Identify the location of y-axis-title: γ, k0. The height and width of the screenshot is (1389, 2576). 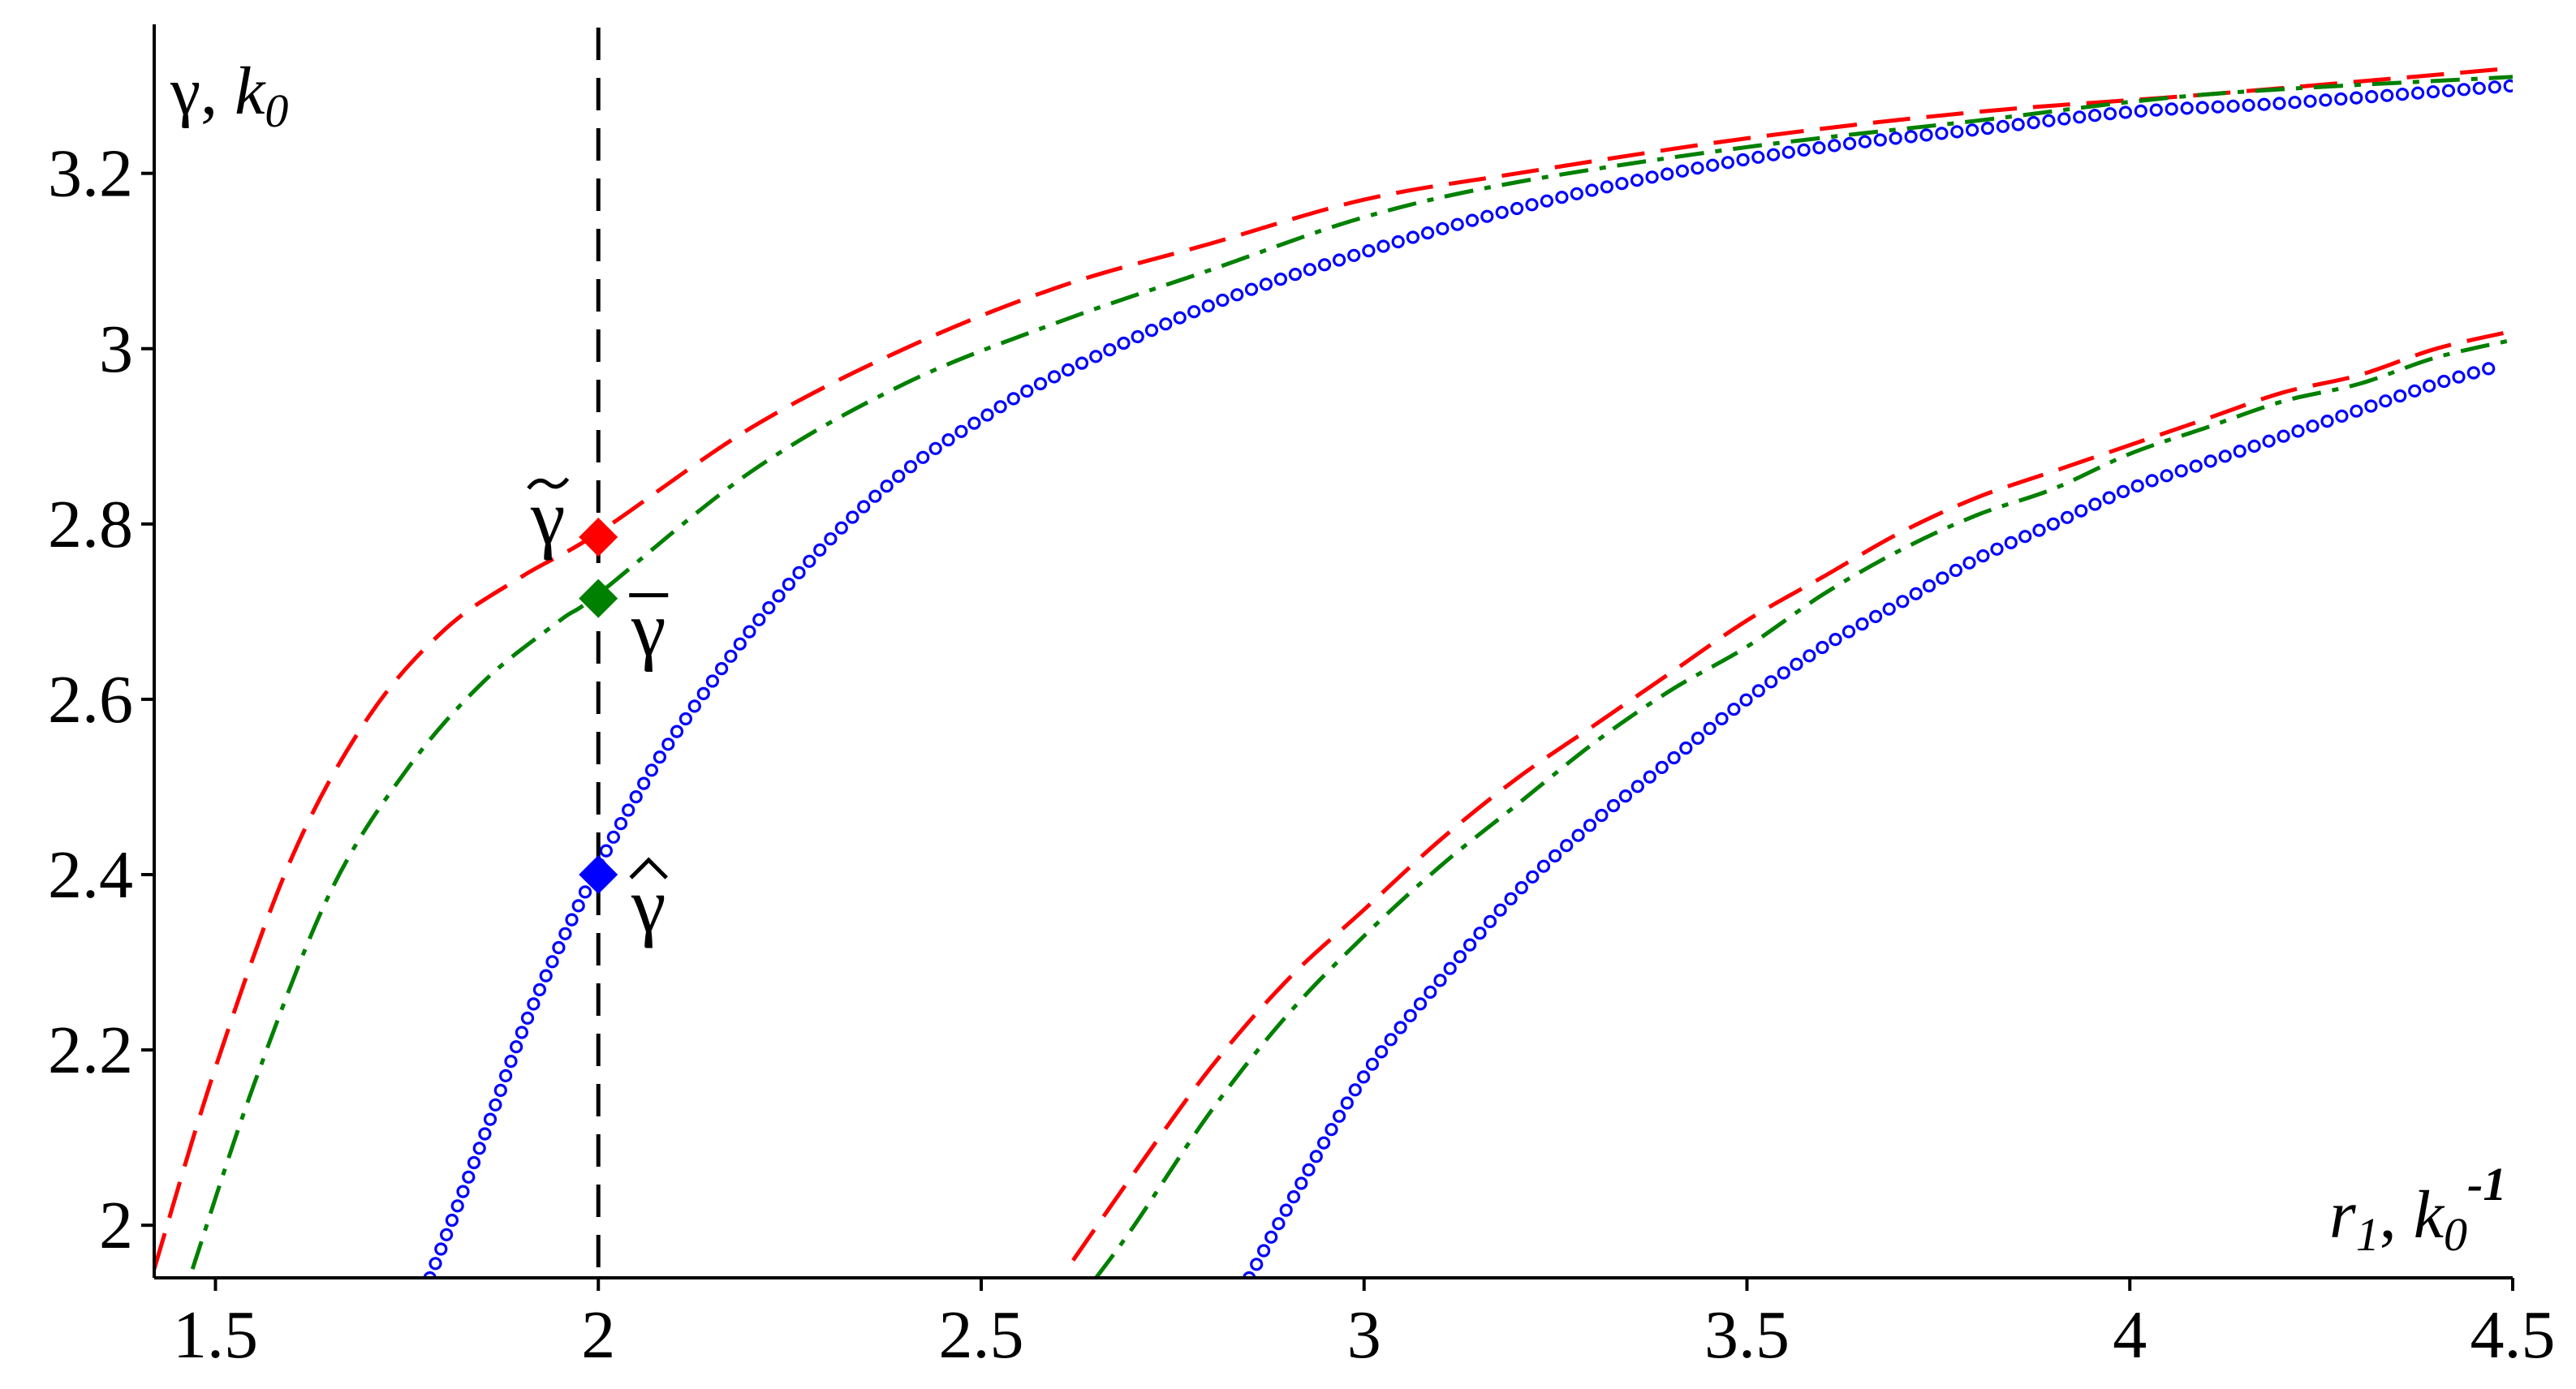
(229, 96).